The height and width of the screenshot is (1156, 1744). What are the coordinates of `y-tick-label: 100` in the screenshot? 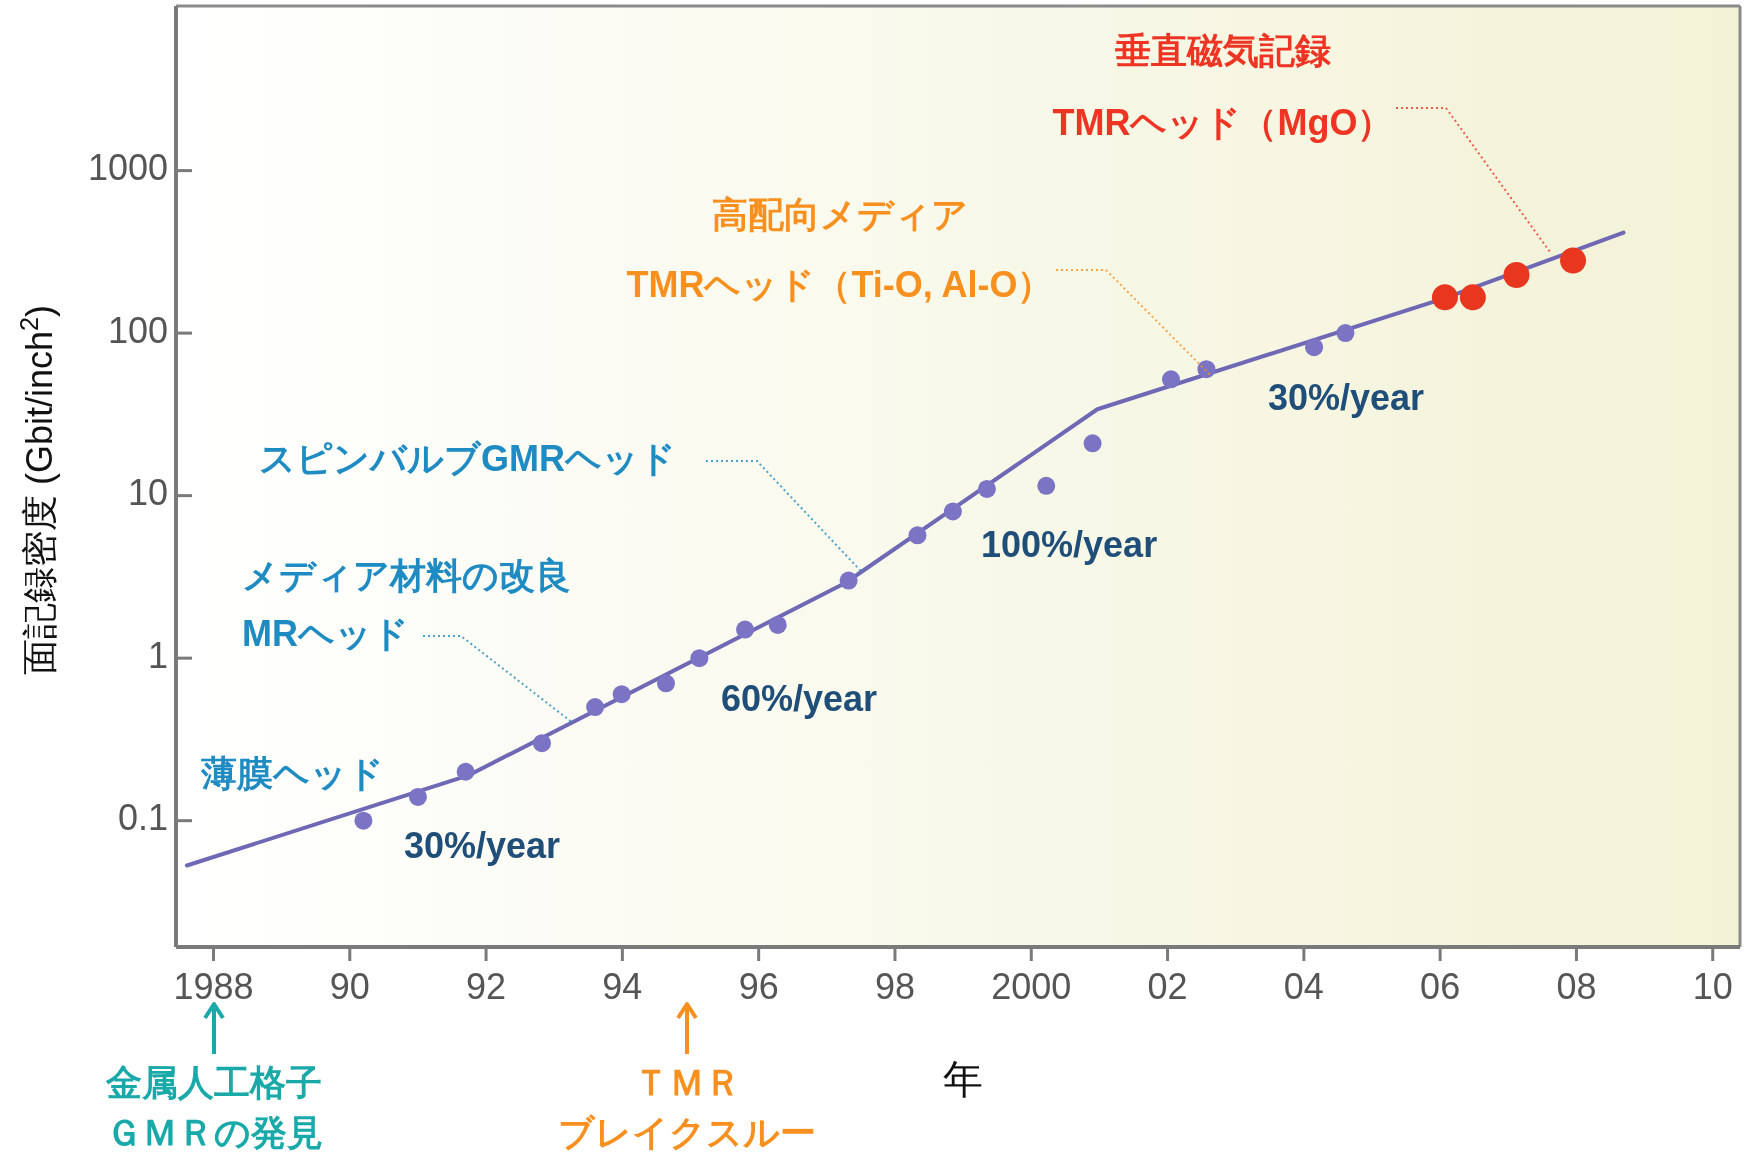 It's located at (137, 330).